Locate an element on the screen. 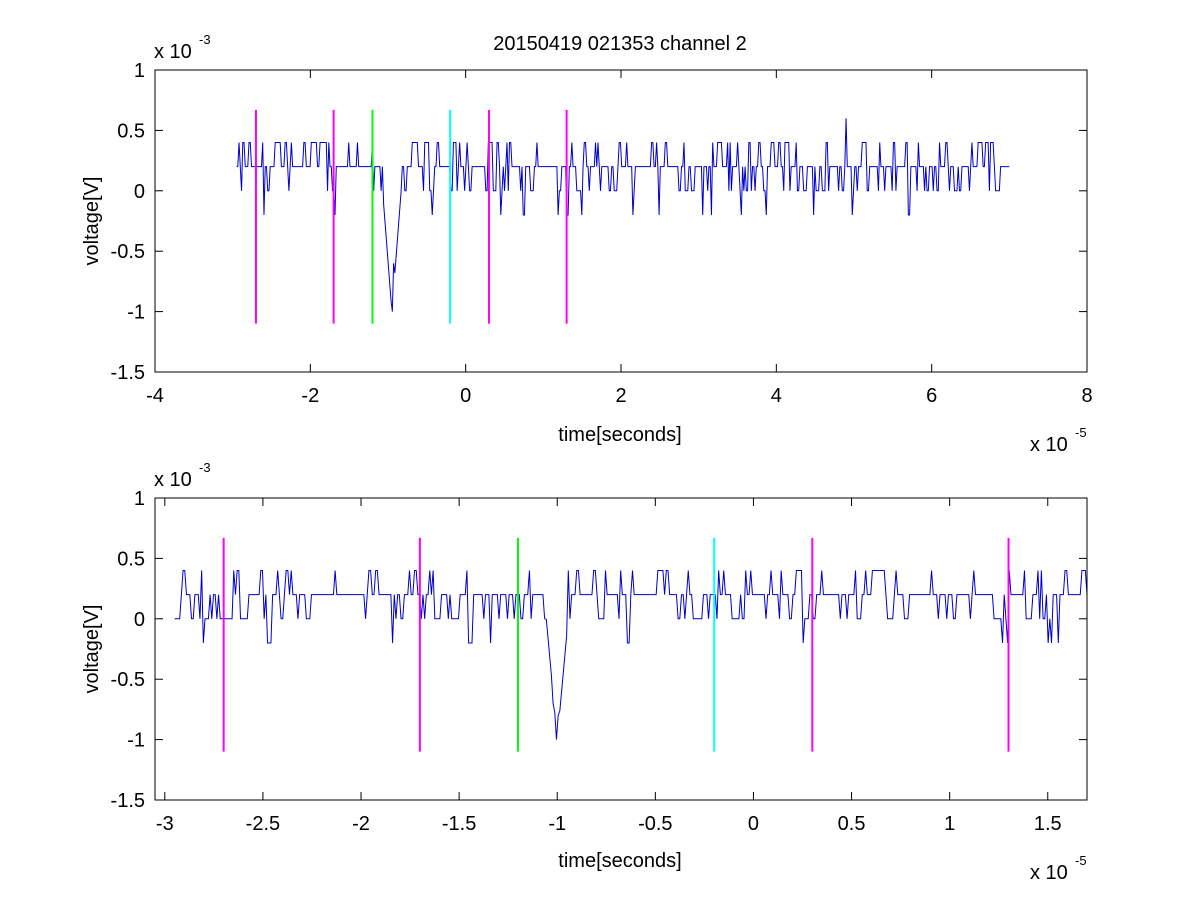 This screenshot has width=1200, height=906. x-tick-label: -2.5 is located at coordinates (263, 824).